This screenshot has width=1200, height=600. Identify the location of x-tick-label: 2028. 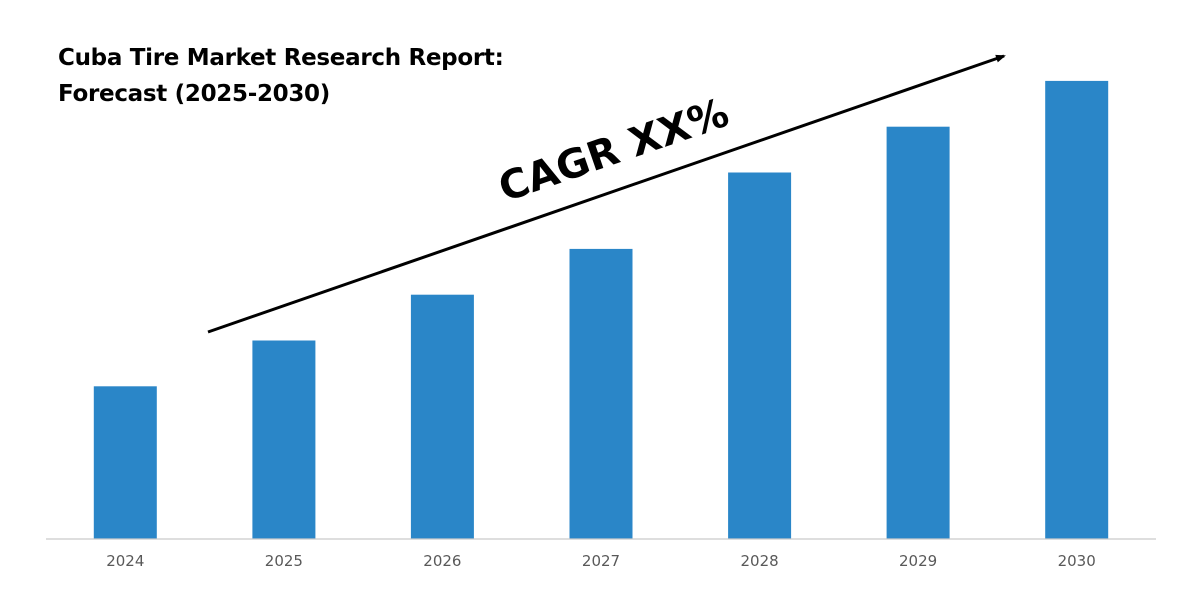
(760, 561).